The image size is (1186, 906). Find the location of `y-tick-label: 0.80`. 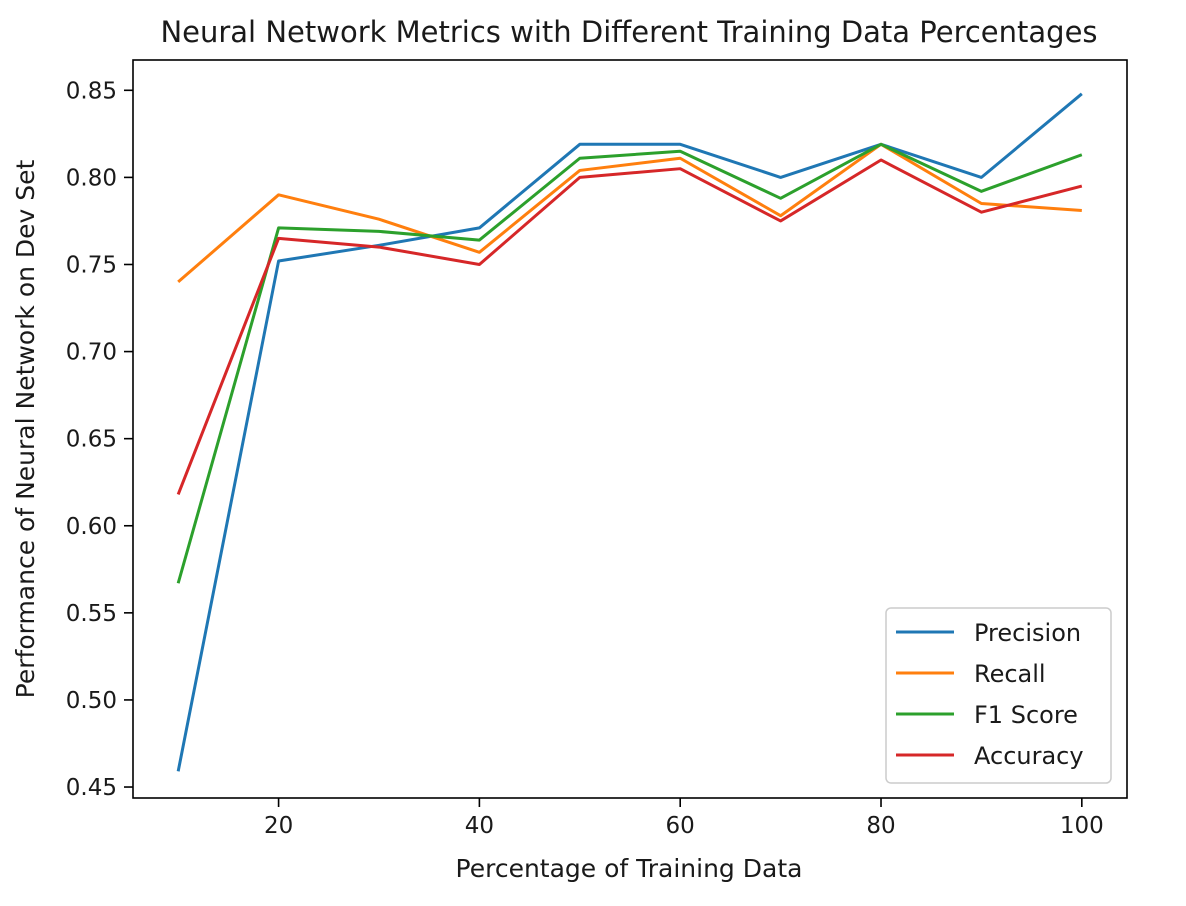

y-tick-label: 0.80 is located at coordinates (91, 178).